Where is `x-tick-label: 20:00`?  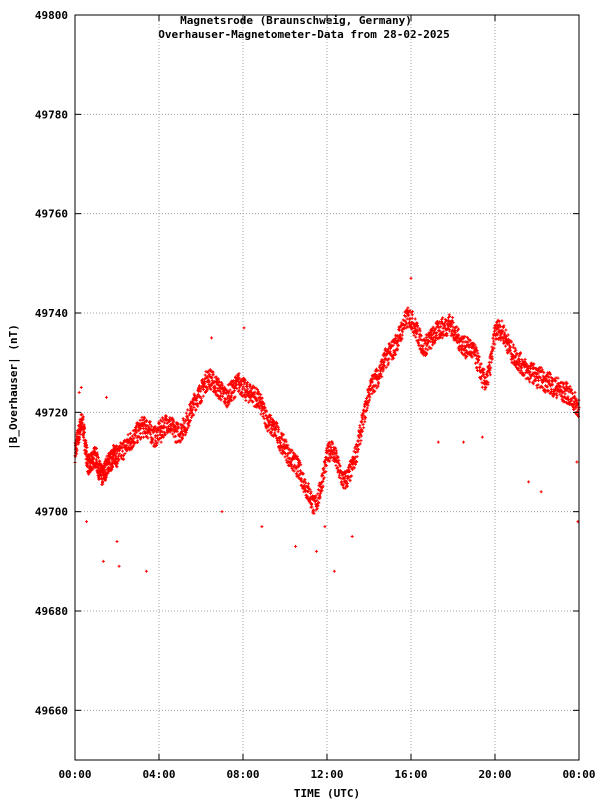
x-tick-label: 20:00 is located at coordinates (494, 774).